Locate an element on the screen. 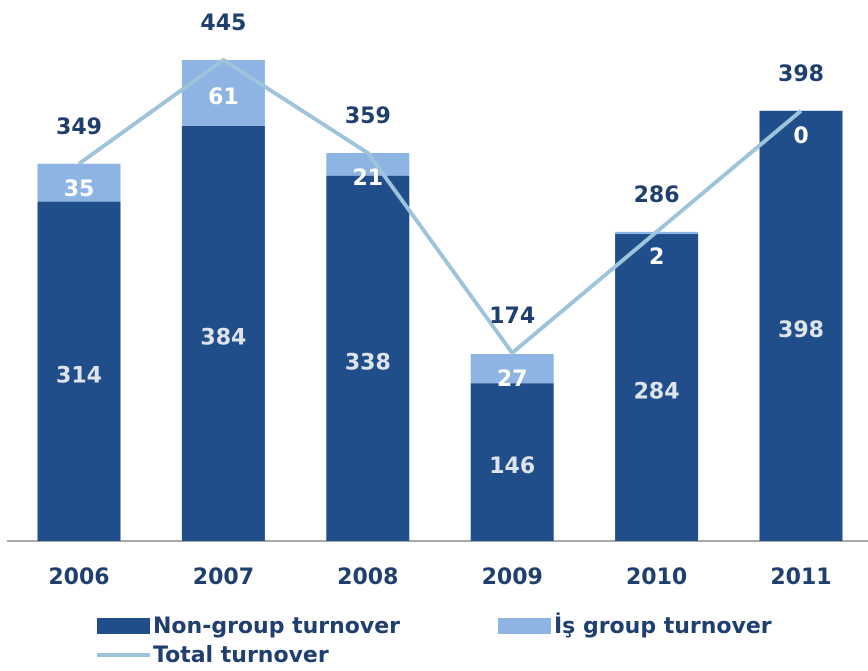  data-label: 445 is located at coordinates (223, 23).